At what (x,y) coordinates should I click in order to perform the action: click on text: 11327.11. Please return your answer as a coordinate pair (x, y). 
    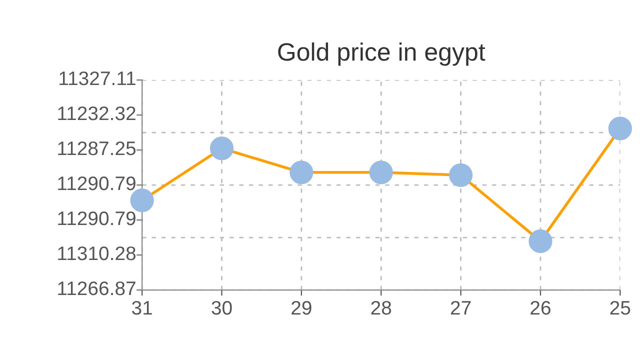
    Looking at the image, I should click on (98, 78).